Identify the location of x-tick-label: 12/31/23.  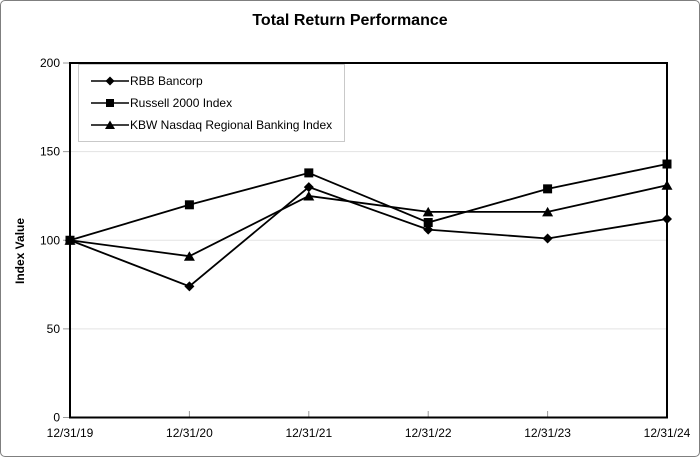
(547, 433).